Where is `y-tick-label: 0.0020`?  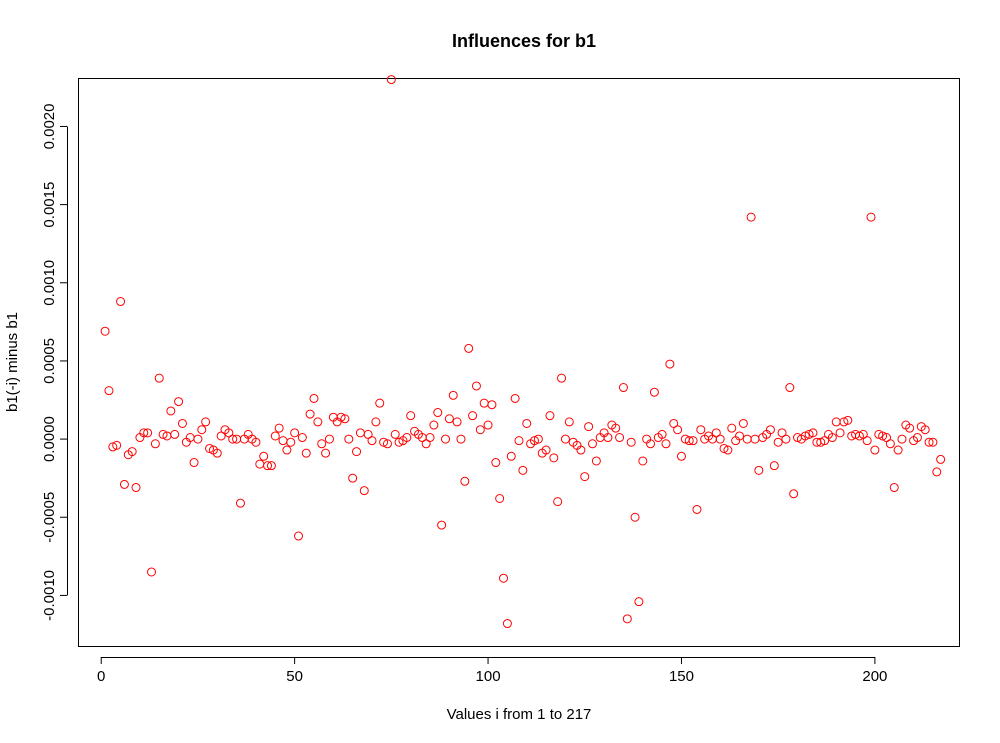
y-tick-label: 0.0020 is located at coordinates (49, 127).